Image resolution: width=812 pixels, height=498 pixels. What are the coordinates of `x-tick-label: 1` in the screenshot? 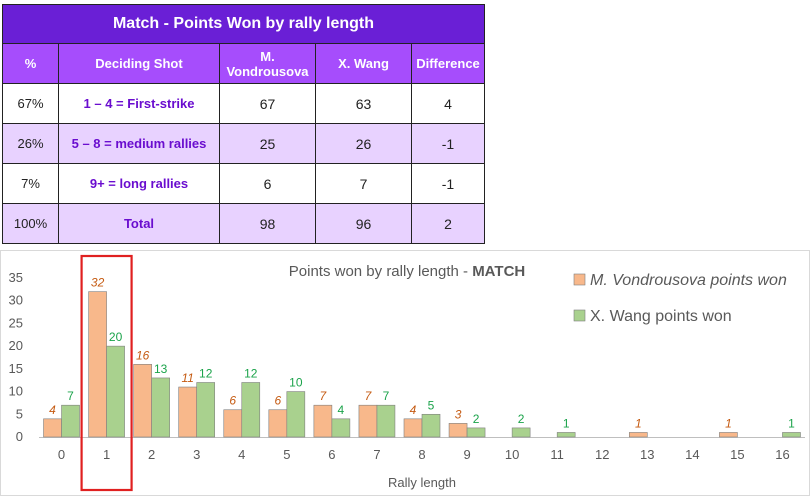 It's located at (106, 454).